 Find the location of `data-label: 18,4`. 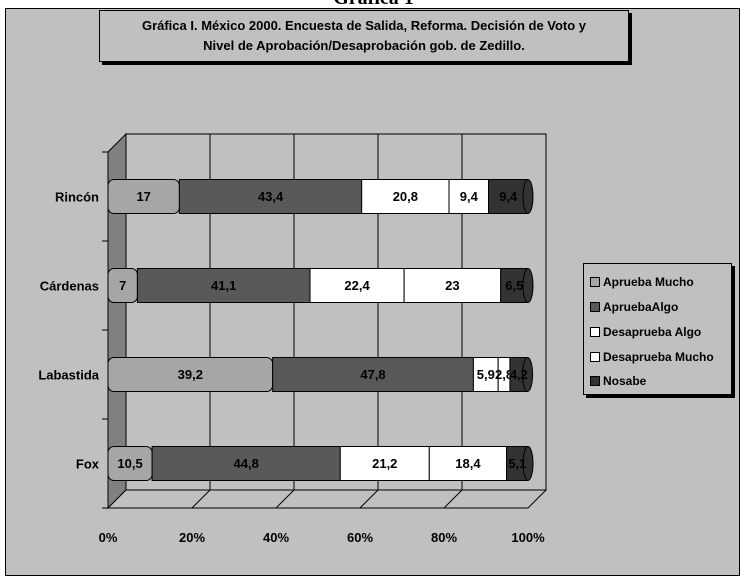

data-label: 18,4 is located at coordinates (468, 463).